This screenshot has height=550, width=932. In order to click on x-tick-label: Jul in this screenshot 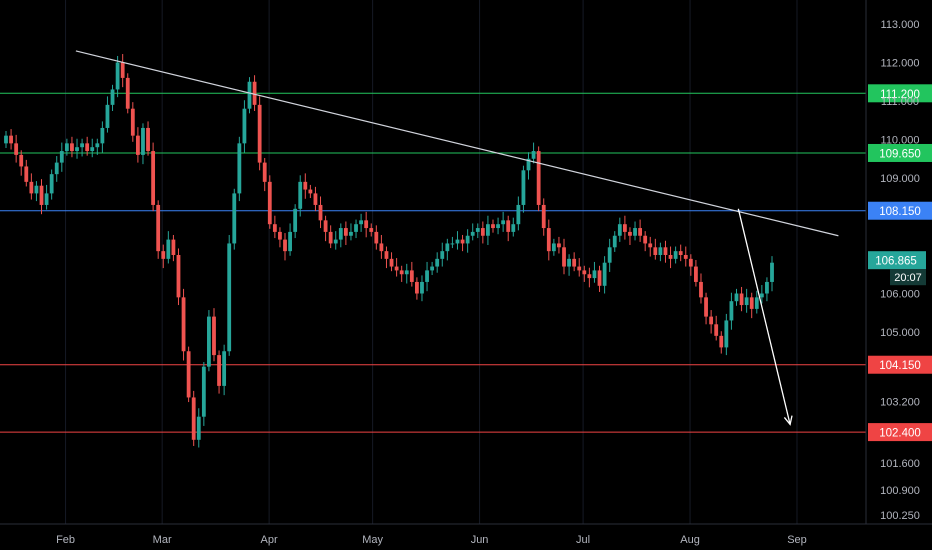, I will do `click(583, 540)`.